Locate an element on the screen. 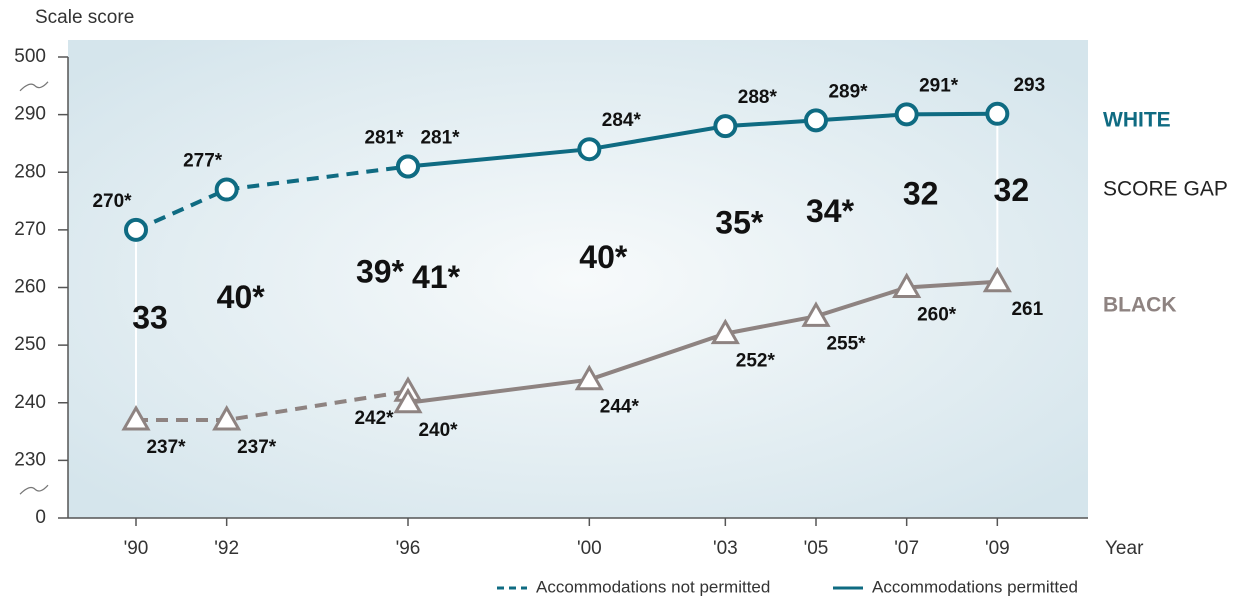 This screenshot has width=1249, height=602. x-tick-label: '90 is located at coordinates (136, 548).